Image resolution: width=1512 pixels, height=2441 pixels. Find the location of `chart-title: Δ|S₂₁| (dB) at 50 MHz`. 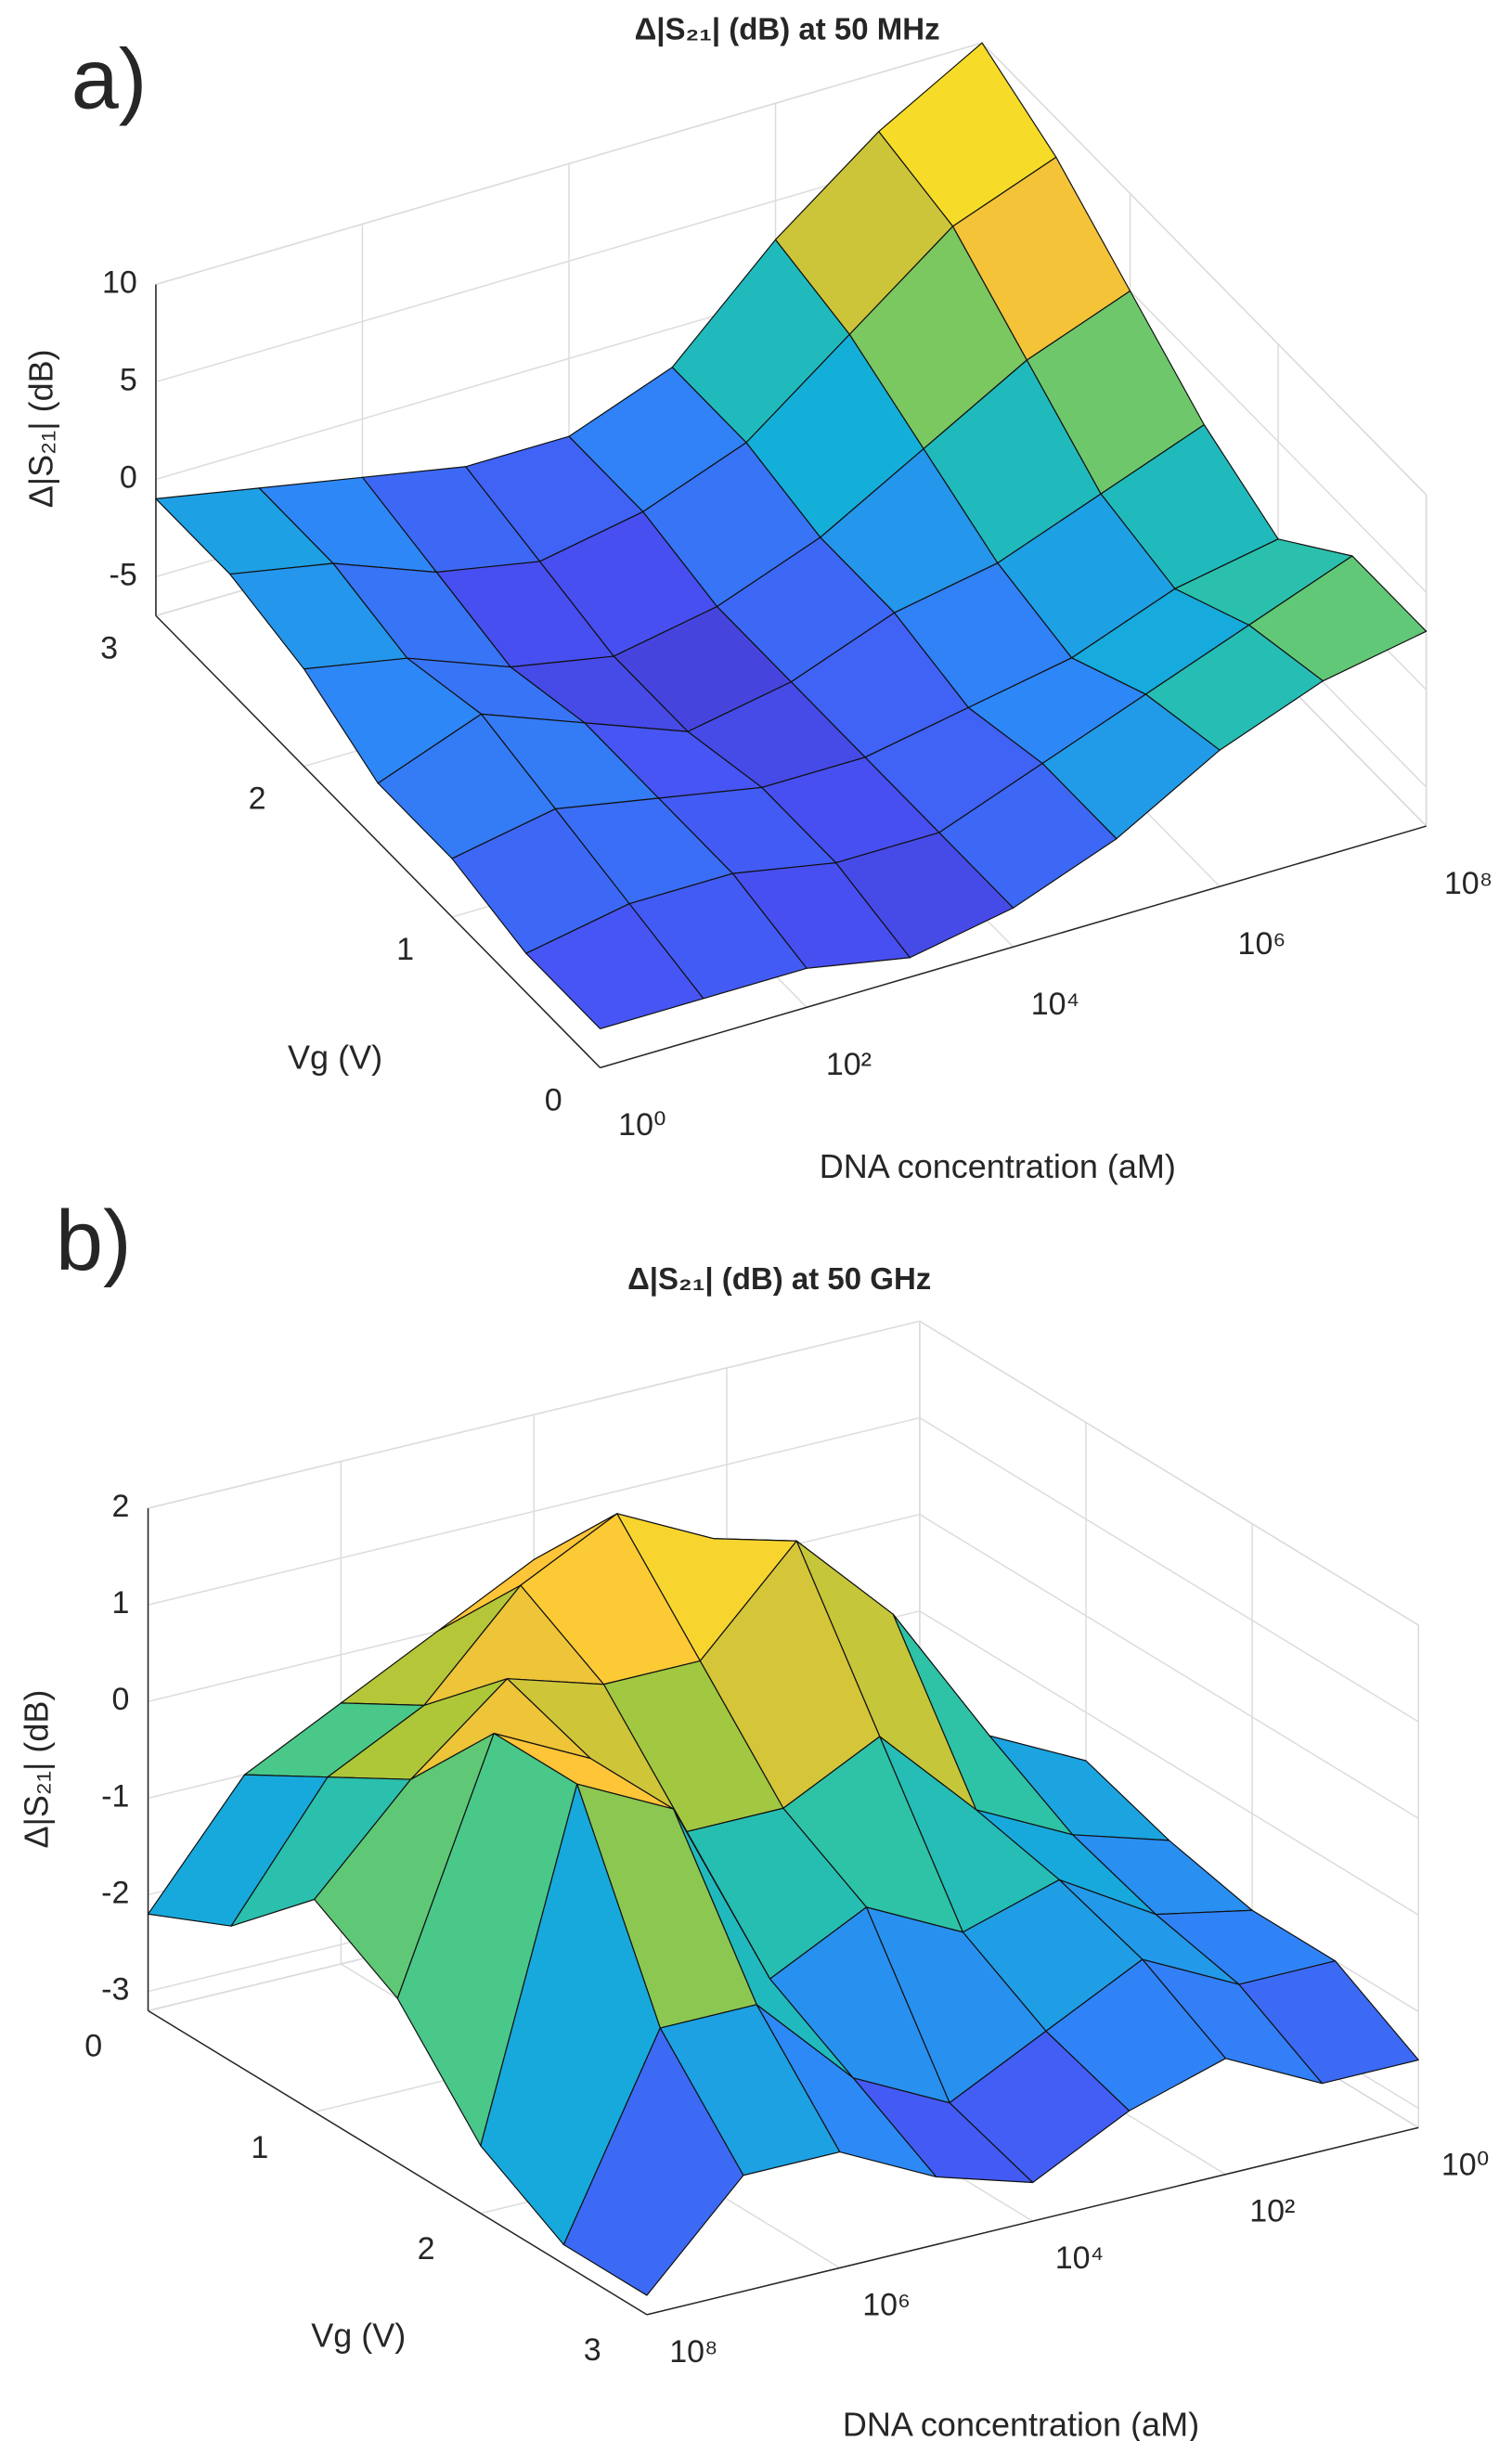

chart-title: Δ|S₂₁| (dB) at 50 MHz is located at coordinates (787, 28).